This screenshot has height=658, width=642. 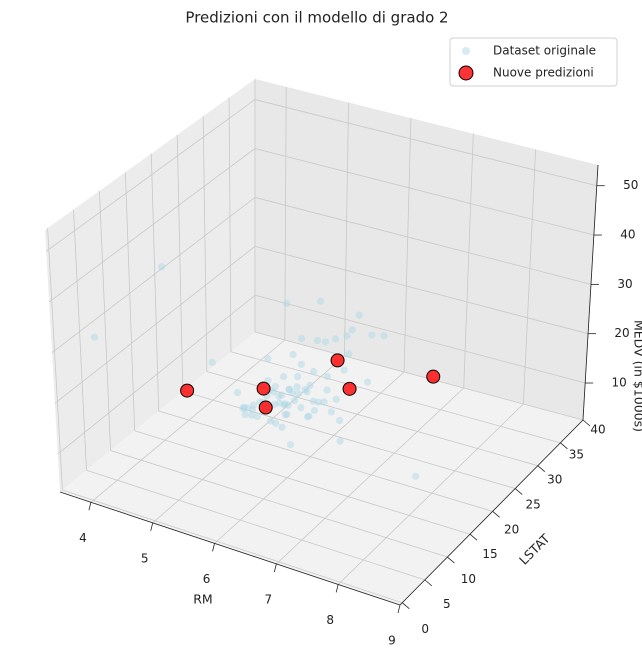 I want to click on x-tick-label: 8, so click(x=330, y=620).